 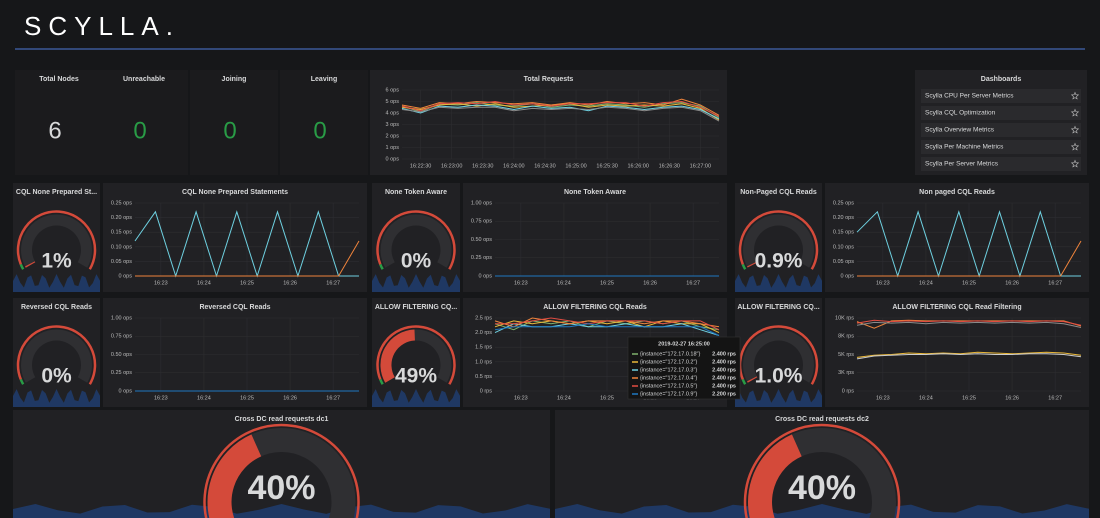 What do you see at coordinates (282, 419) in the screenshot?
I see `panel-title: Cross DC read requests dc1` at bounding box center [282, 419].